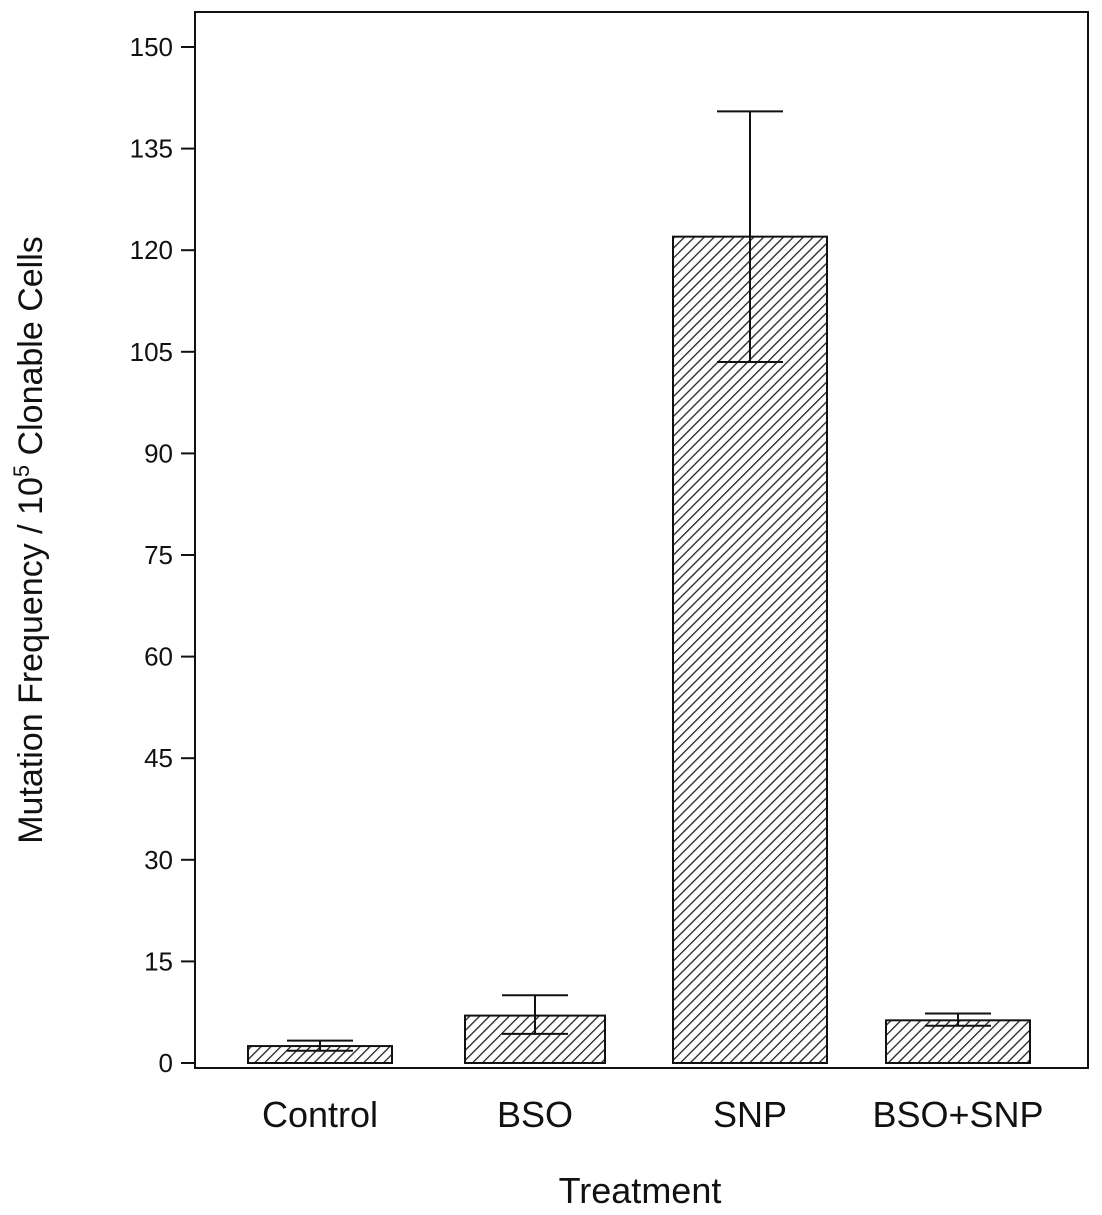  I want to click on y-tick-label-8: 120, so click(151, 250).